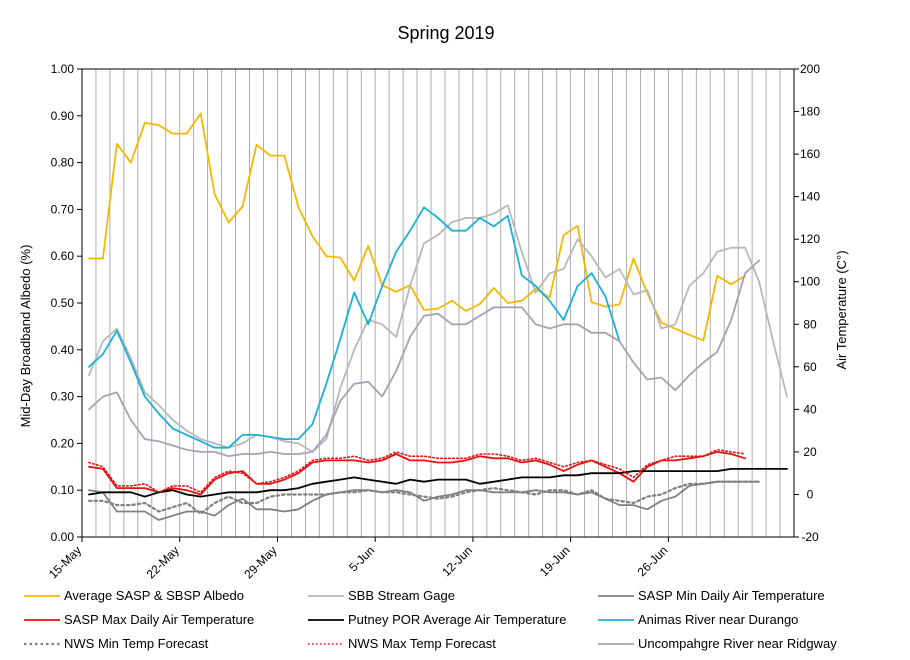  What do you see at coordinates (457, 619) in the screenshot?
I see `legend-label: Putney POR Average Air Temperature` at bounding box center [457, 619].